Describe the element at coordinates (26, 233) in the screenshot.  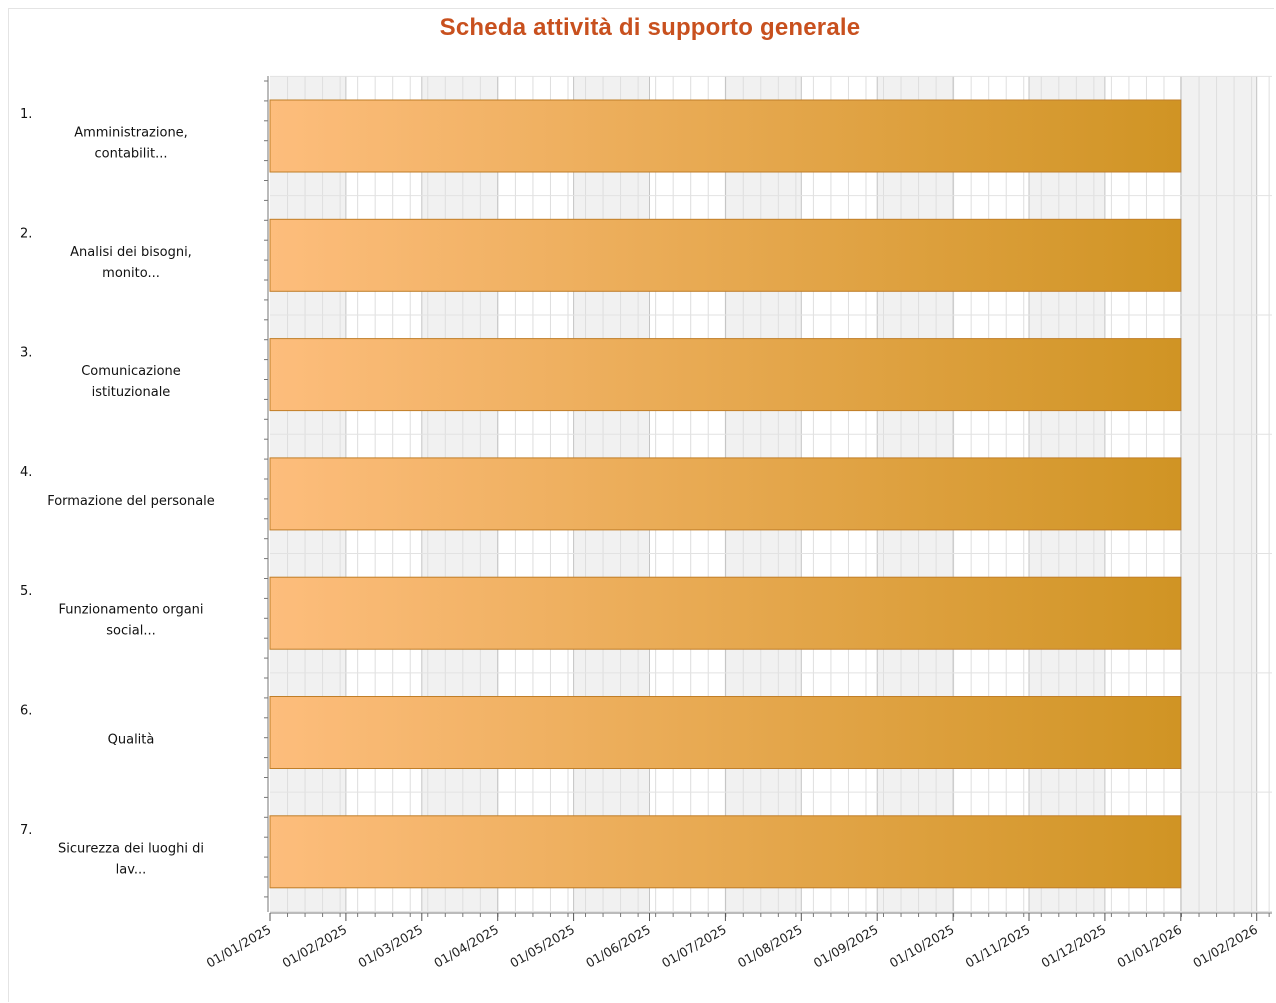
I see `task-number: 2.` at that location.